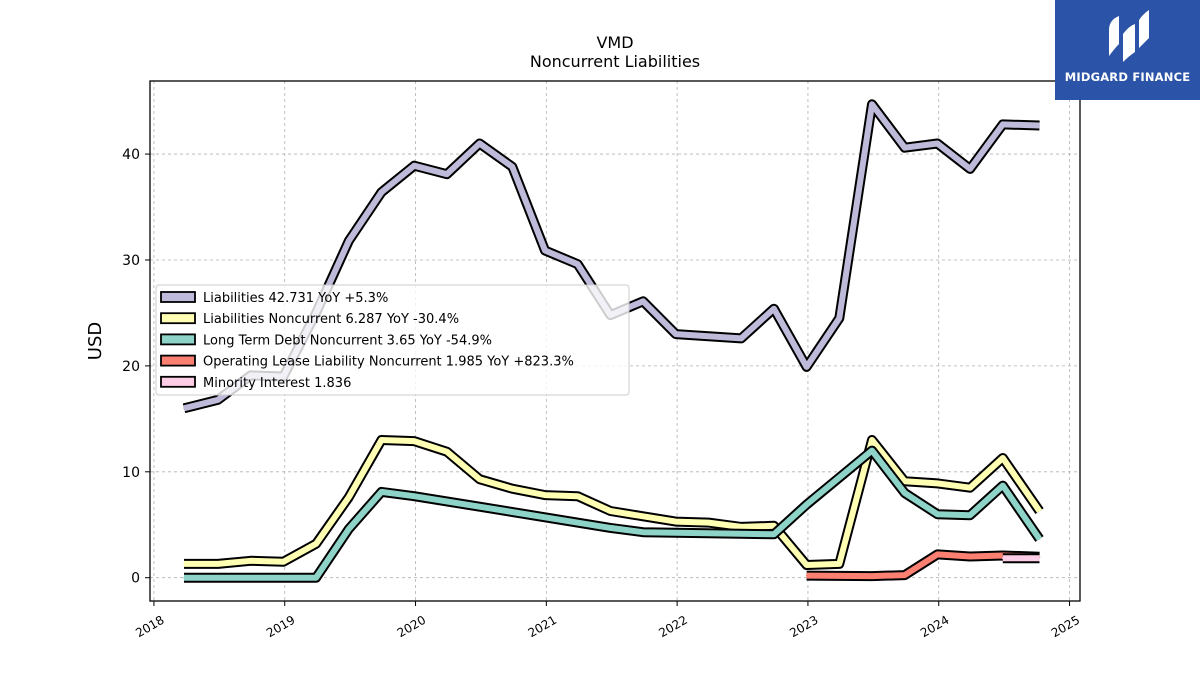 The width and height of the screenshot is (1200, 675). Describe the element at coordinates (331, 319) in the screenshot. I see `legend-label: Liabilities Noncurrent 6.287 YoY -30.4%` at that location.